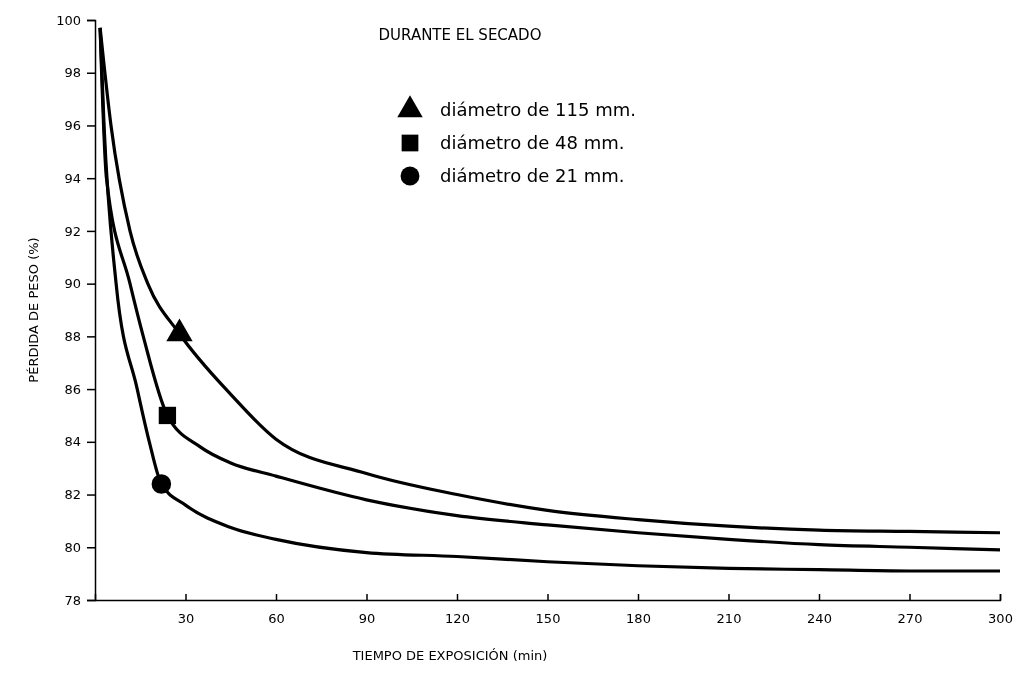 The image size is (1024, 682). Describe the element at coordinates (186, 619) in the screenshot. I see `x-tick-label: 30` at that location.